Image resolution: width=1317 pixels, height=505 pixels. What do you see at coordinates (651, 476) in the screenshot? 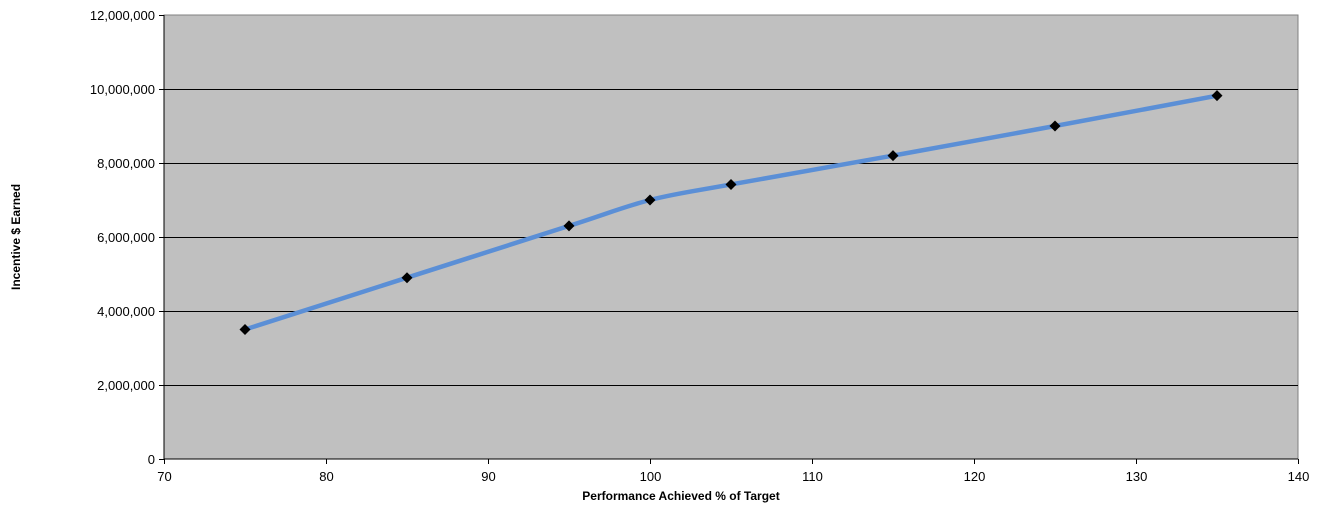
I see `x-tick-label: 100` at bounding box center [651, 476].